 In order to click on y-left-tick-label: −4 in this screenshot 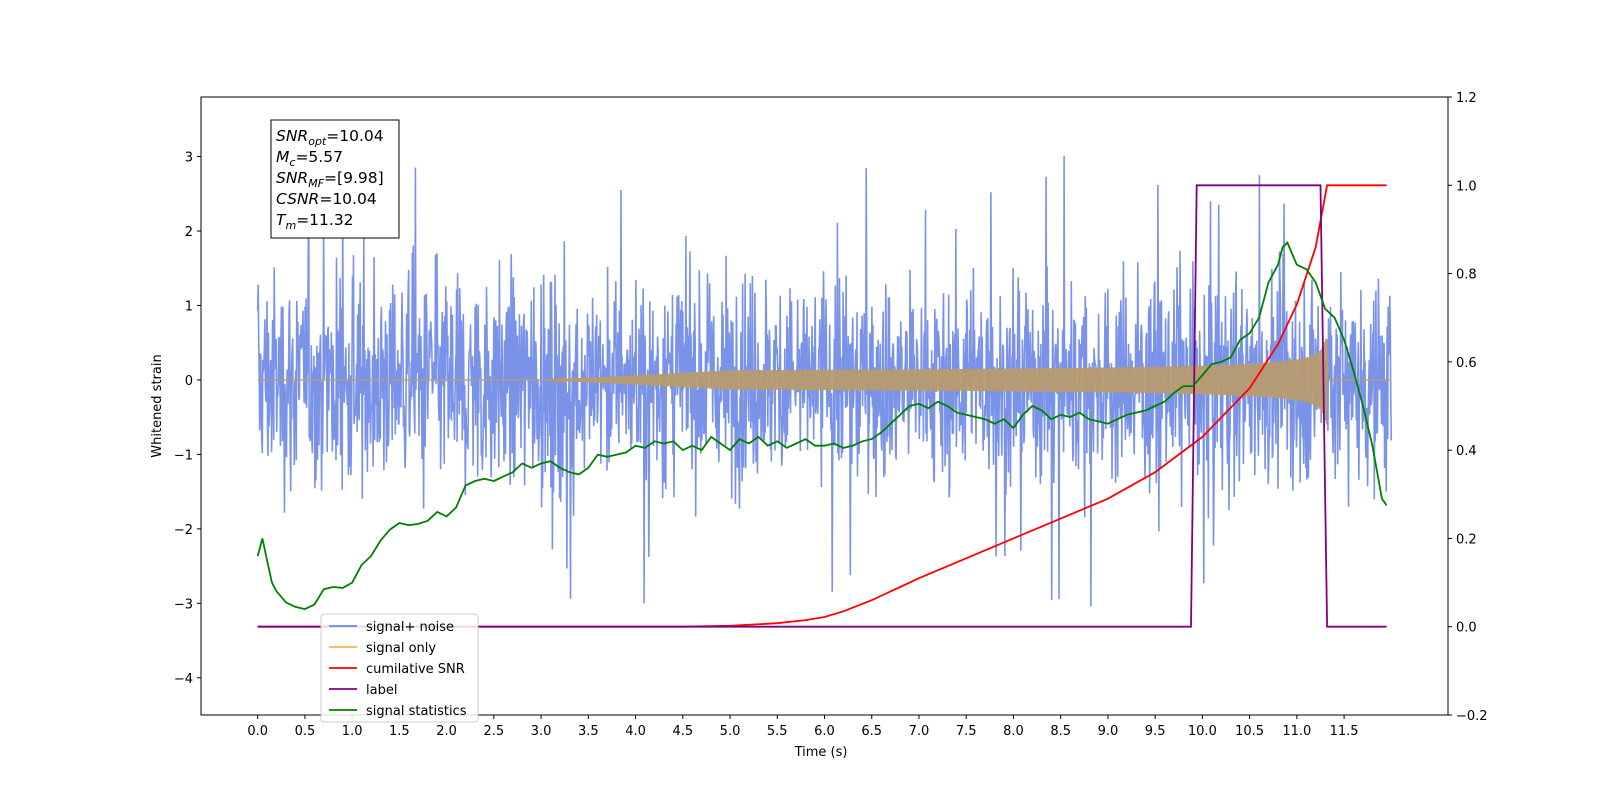, I will do `click(183, 679)`.